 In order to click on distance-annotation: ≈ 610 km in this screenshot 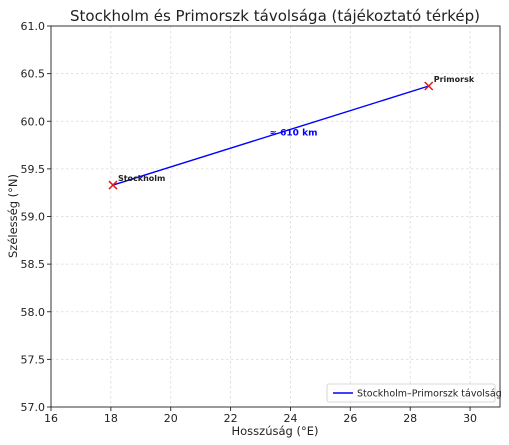, I will do `click(293, 134)`.